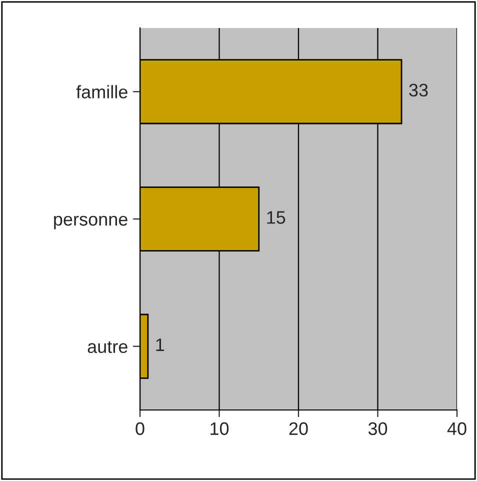  What do you see at coordinates (378, 429) in the screenshot?
I see `x-tick-label: 30` at bounding box center [378, 429].